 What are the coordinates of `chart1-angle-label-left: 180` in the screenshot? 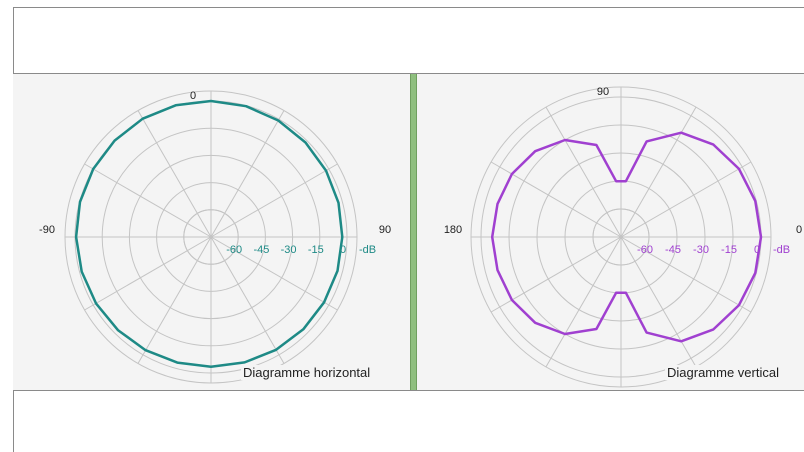 It's located at (453, 230).